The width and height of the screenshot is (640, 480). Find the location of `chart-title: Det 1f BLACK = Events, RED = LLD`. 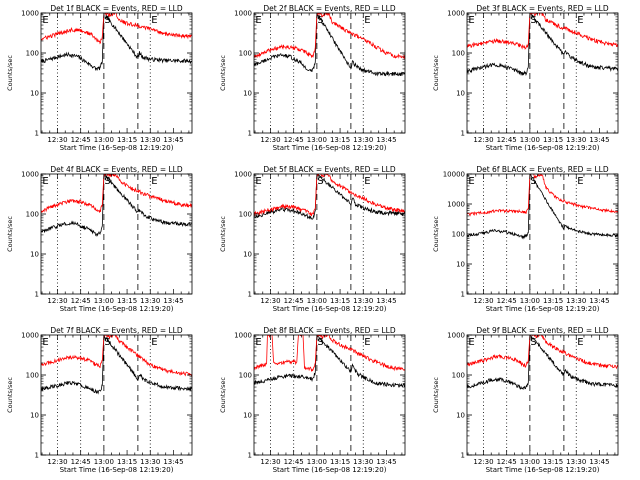

chart-title: Det 1f BLACK = Events, RED = LLD is located at coordinates (116, 8).